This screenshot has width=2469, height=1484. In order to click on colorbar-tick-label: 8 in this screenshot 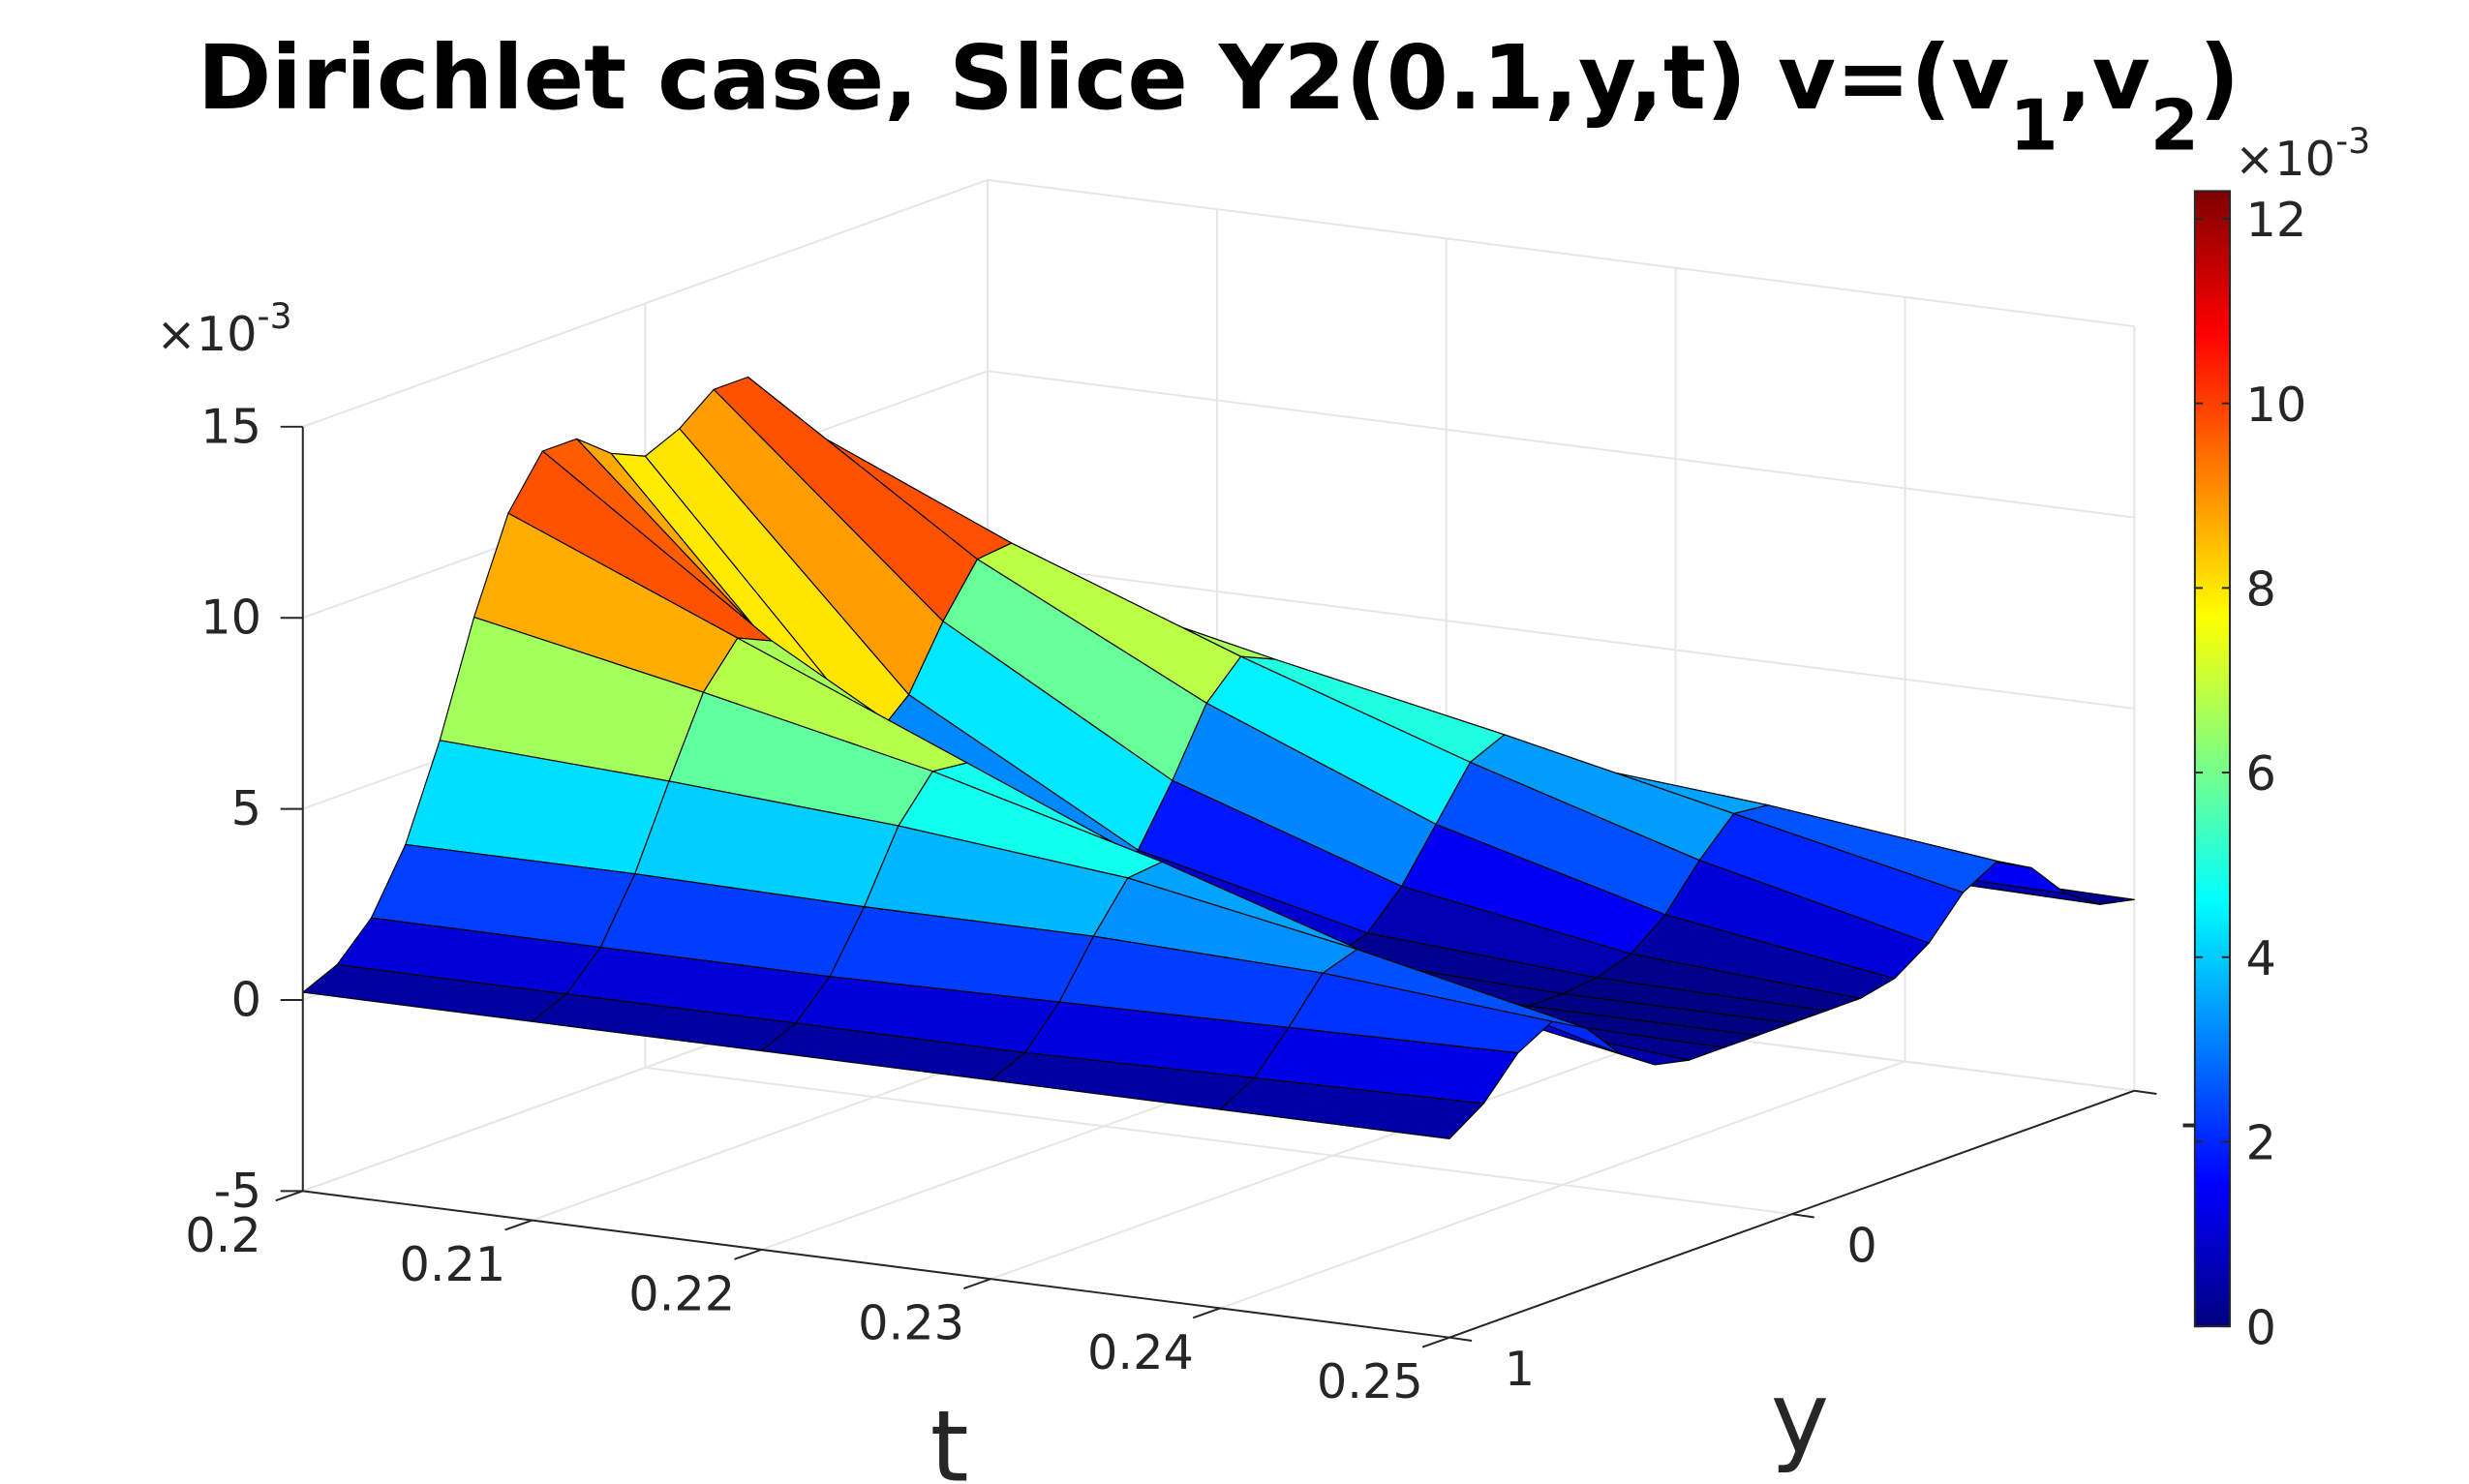, I will do `click(2260, 588)`.